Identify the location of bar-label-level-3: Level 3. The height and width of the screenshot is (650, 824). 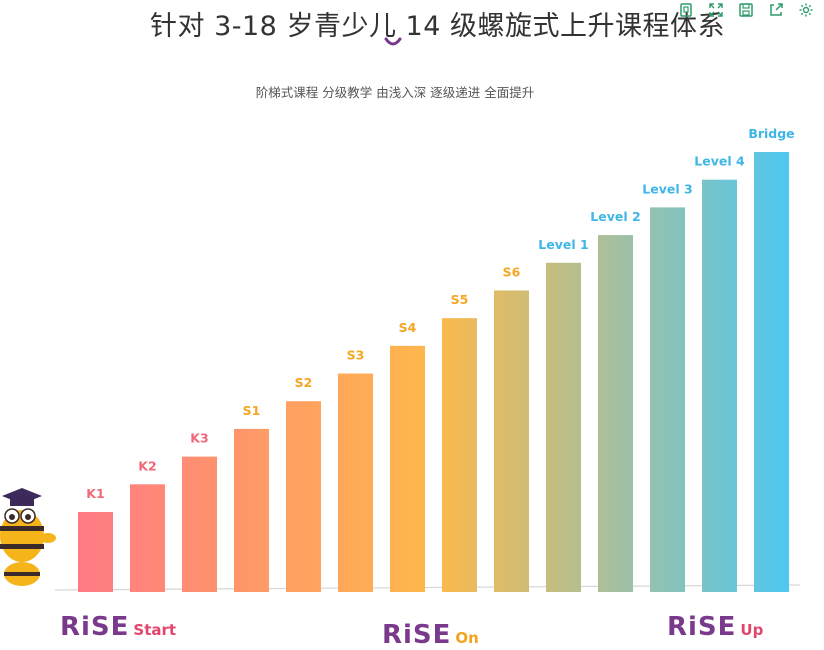
(667, 188).